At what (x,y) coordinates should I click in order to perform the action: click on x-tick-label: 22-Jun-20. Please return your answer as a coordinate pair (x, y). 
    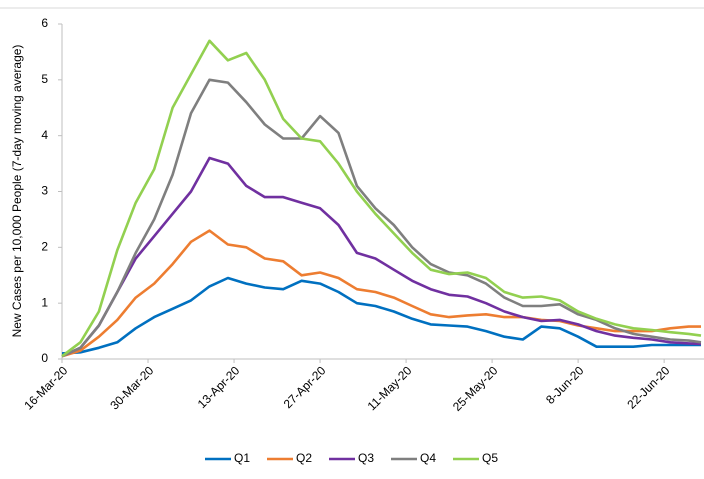
    Looking at the image, I should click on (648, 387).